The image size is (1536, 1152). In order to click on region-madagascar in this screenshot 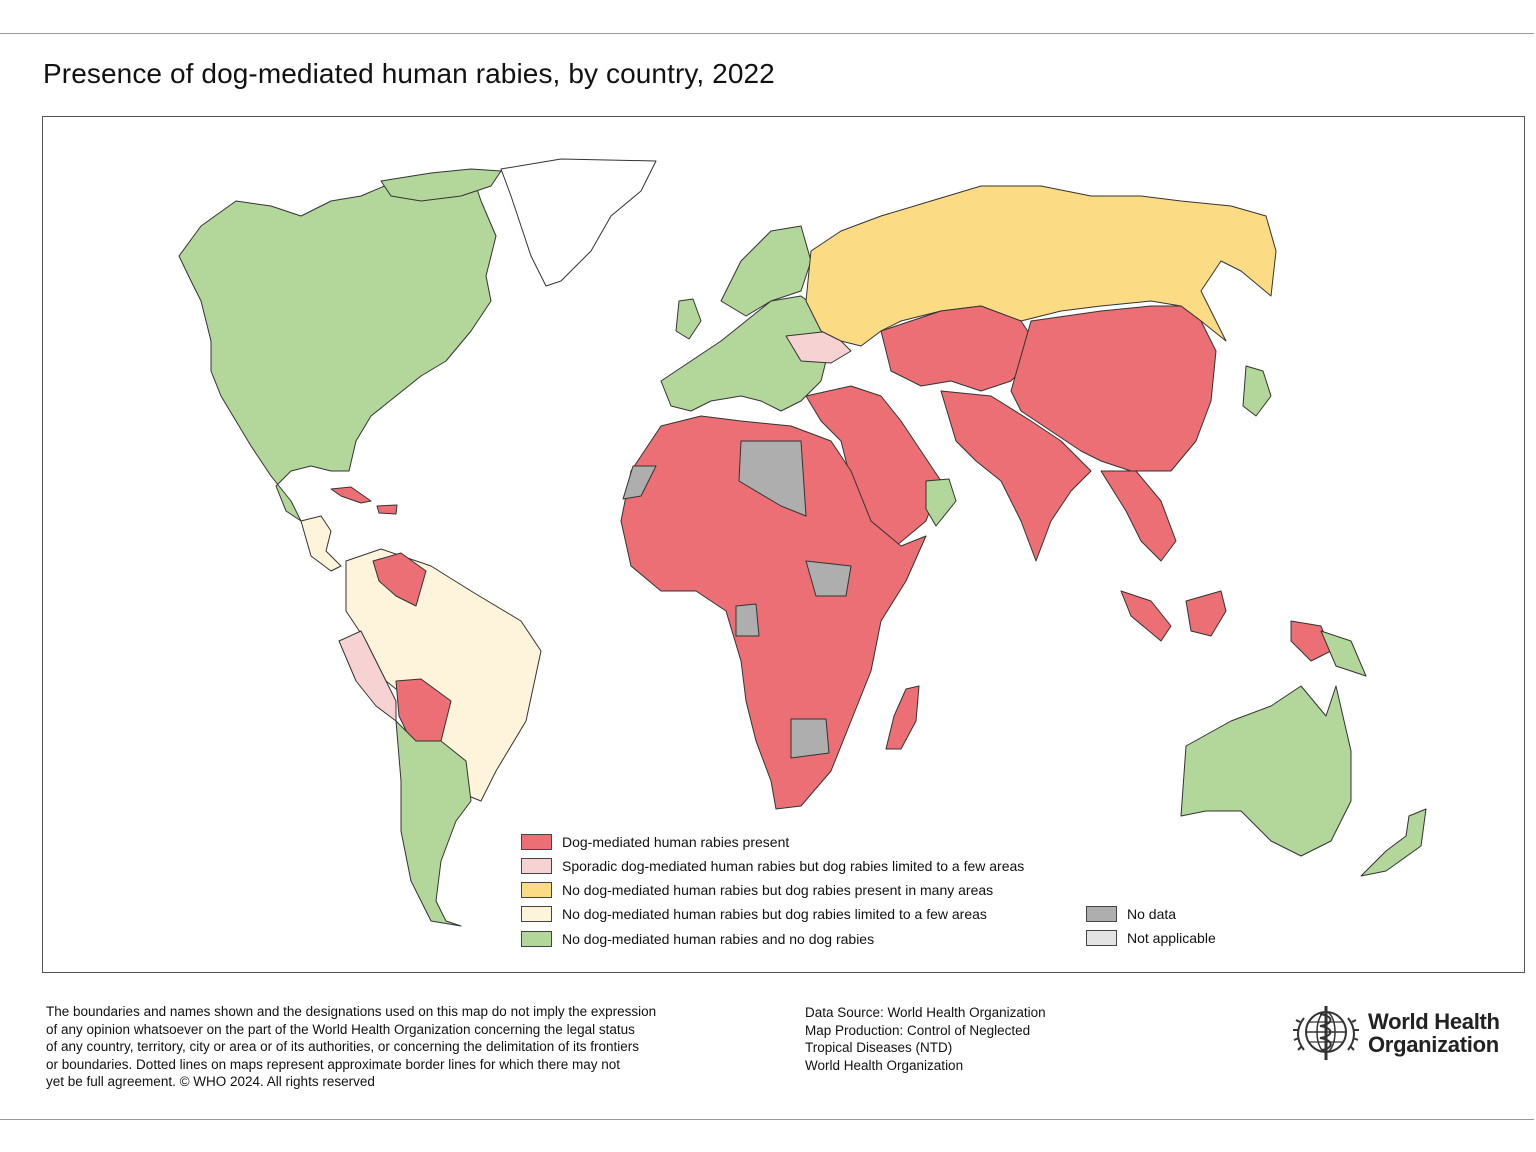, I will do `click(902, 717)`.